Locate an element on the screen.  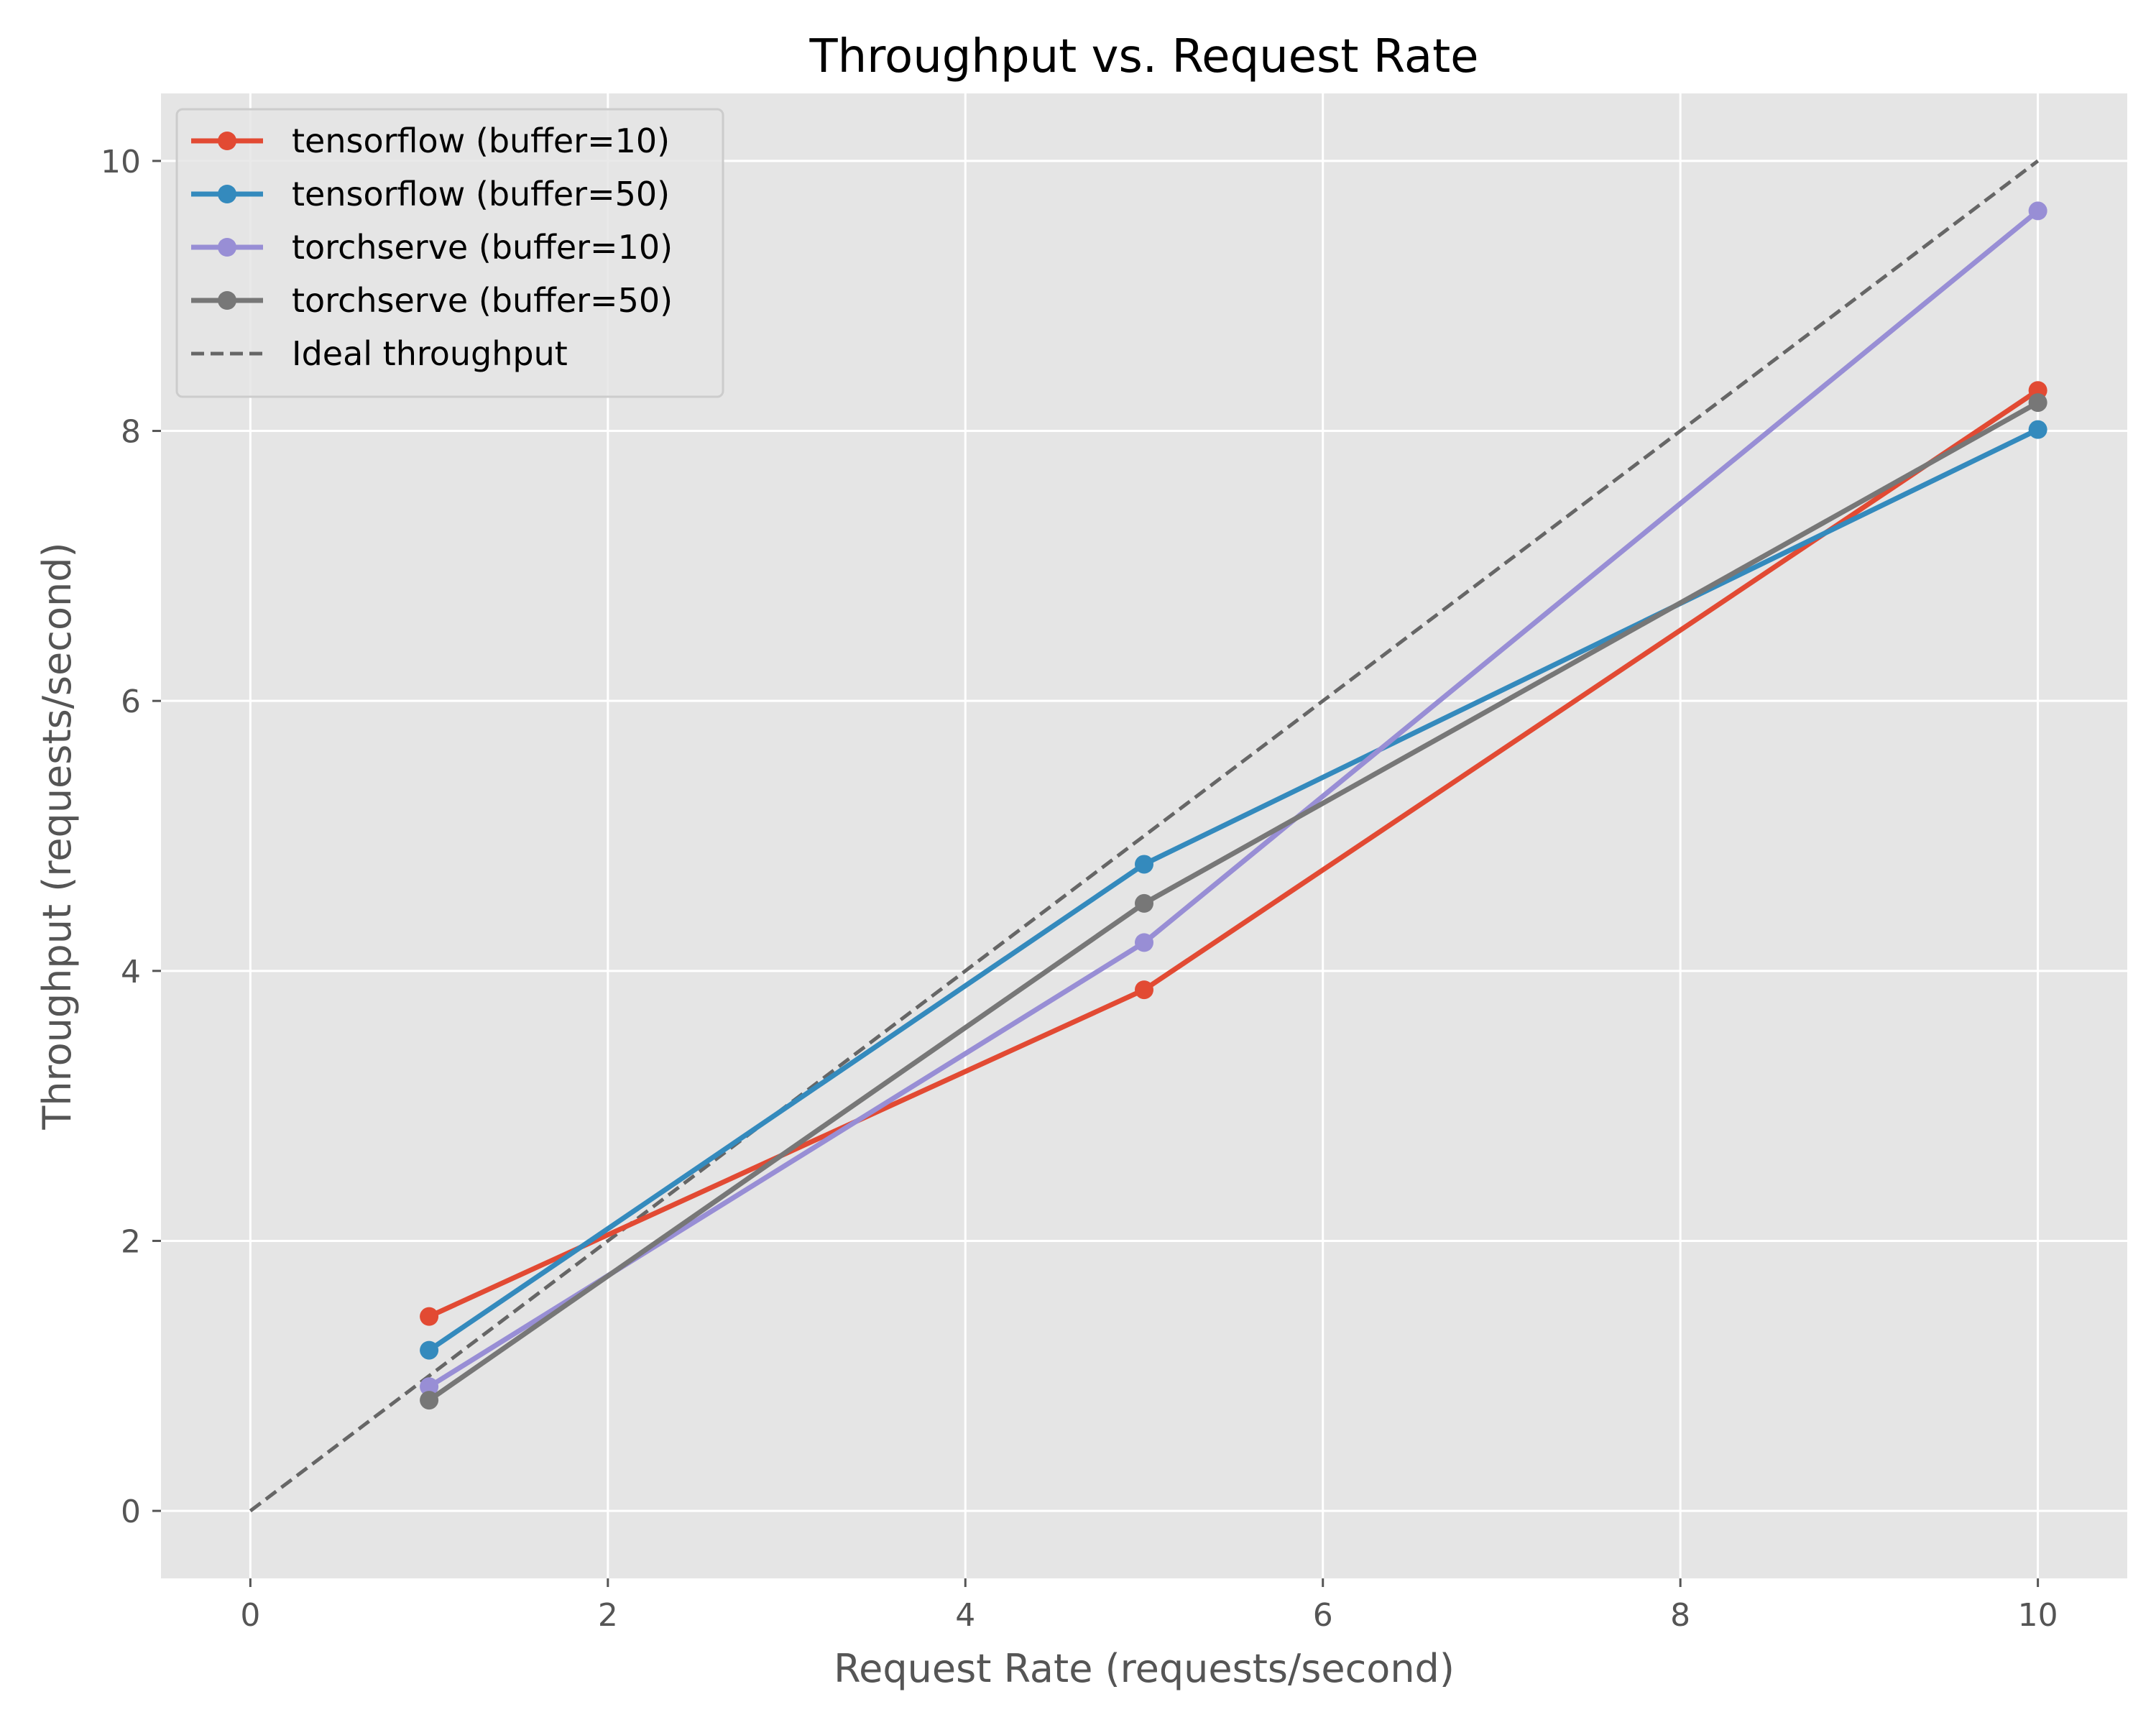
x-tick-label: 10 is located at coordinates (2038, 1615).